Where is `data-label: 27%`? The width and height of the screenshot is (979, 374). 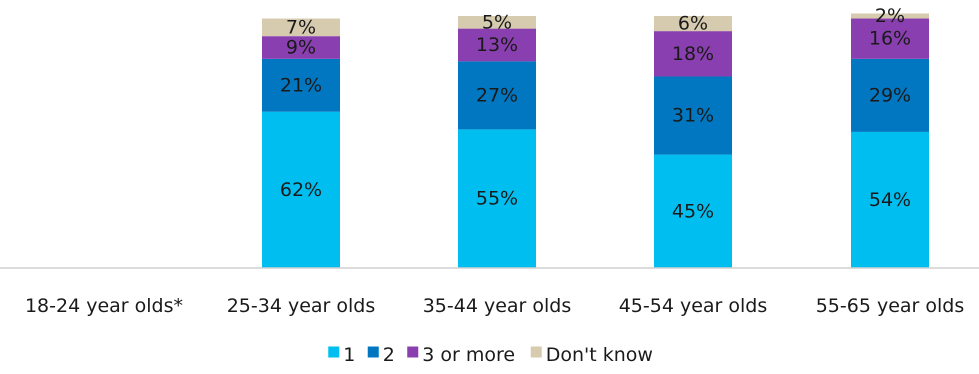
data-label: 27% is located at coordinates (497, 95).